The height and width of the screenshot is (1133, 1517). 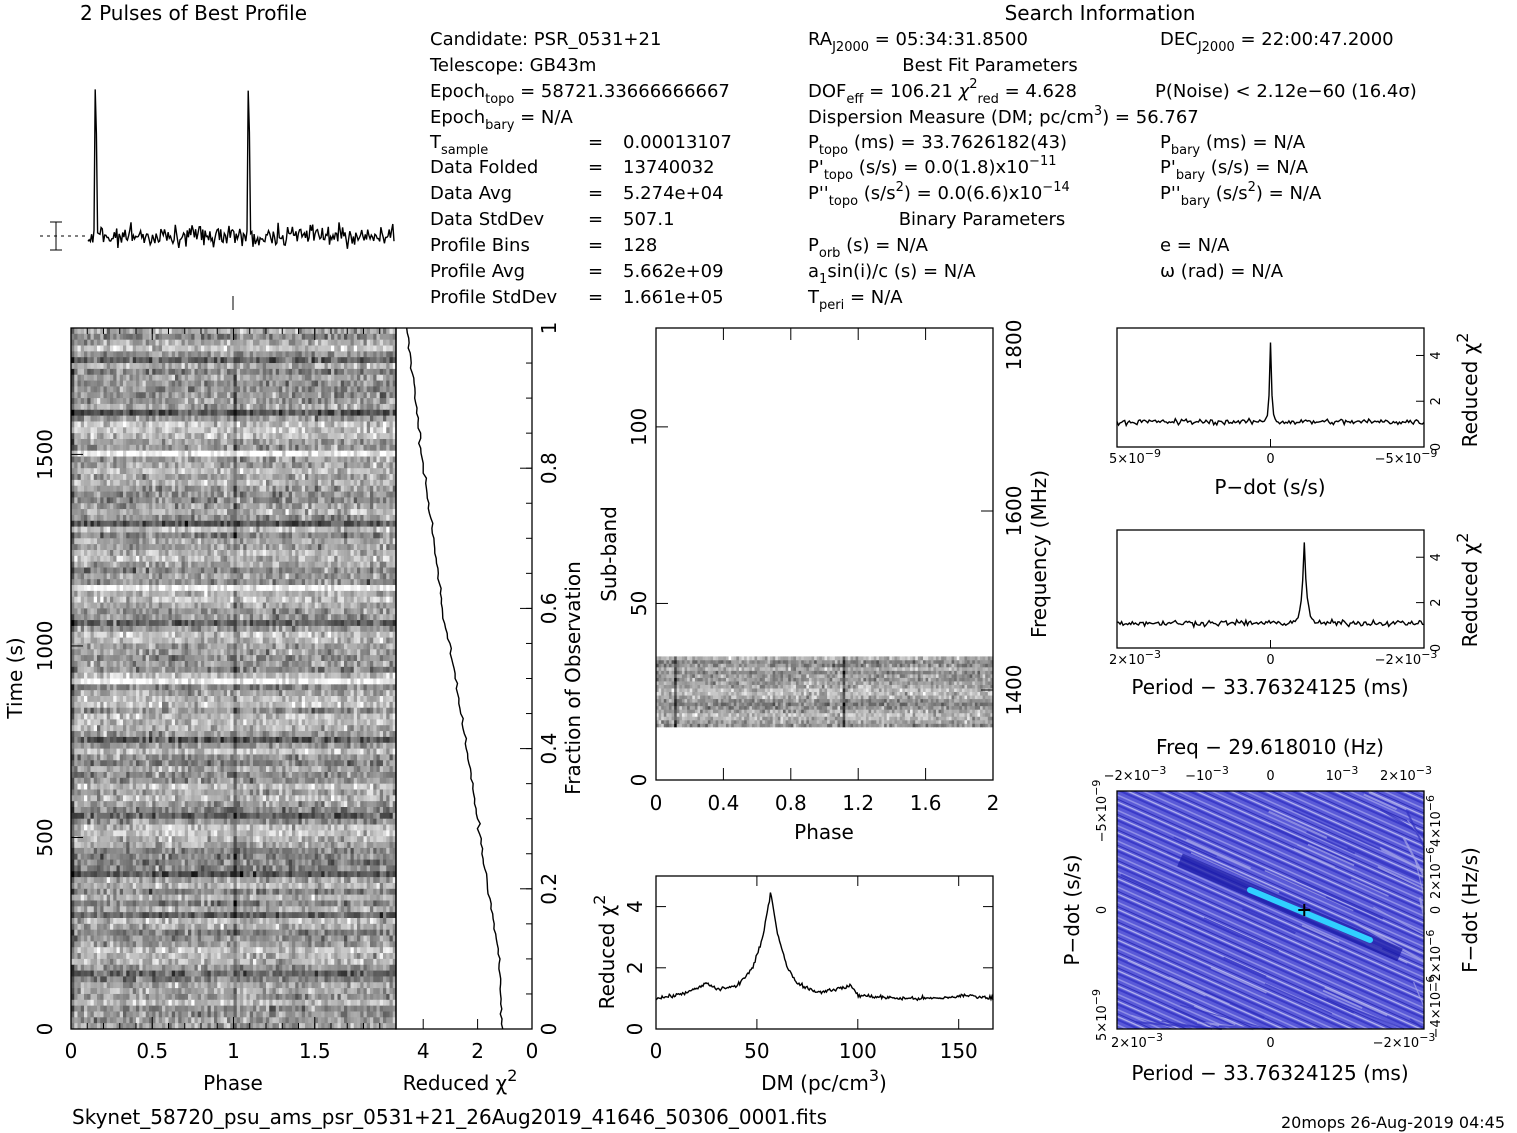 I want to click on info-row-value: 13740032, so click(x=669, y=167).